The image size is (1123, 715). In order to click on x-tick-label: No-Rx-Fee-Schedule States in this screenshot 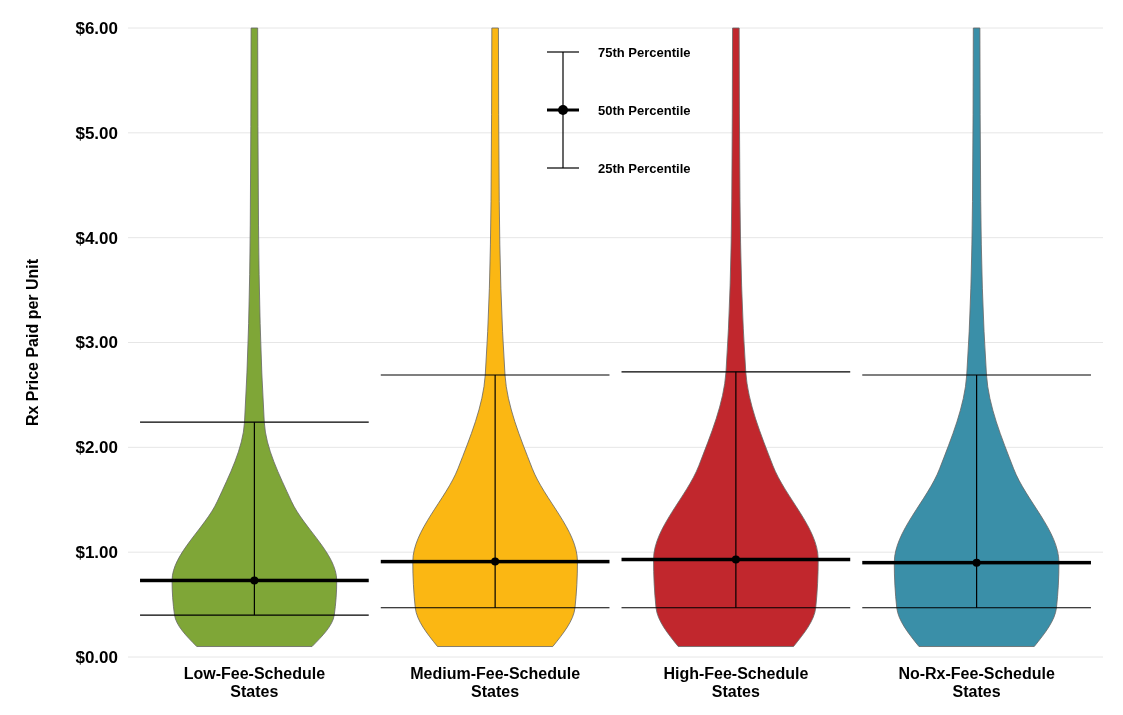, I will do `click(976, 682)`.